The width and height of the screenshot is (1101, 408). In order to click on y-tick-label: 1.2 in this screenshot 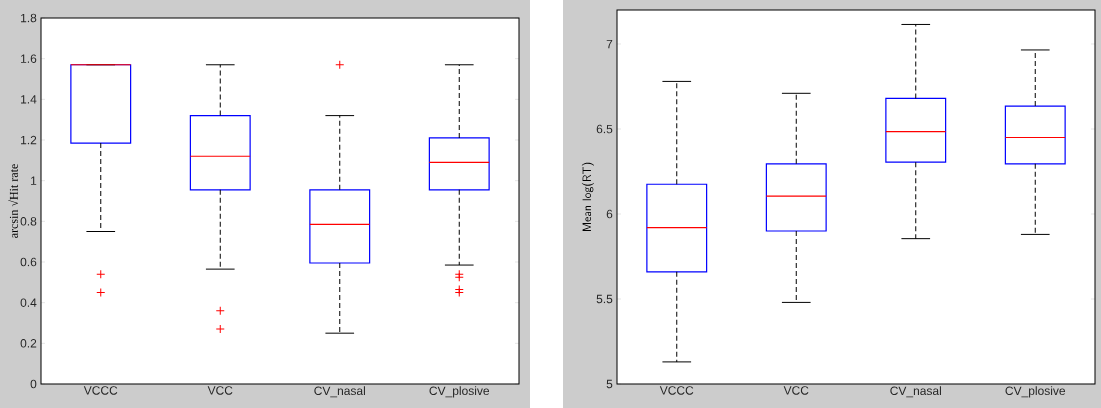, I will do `click(29, 140)`.